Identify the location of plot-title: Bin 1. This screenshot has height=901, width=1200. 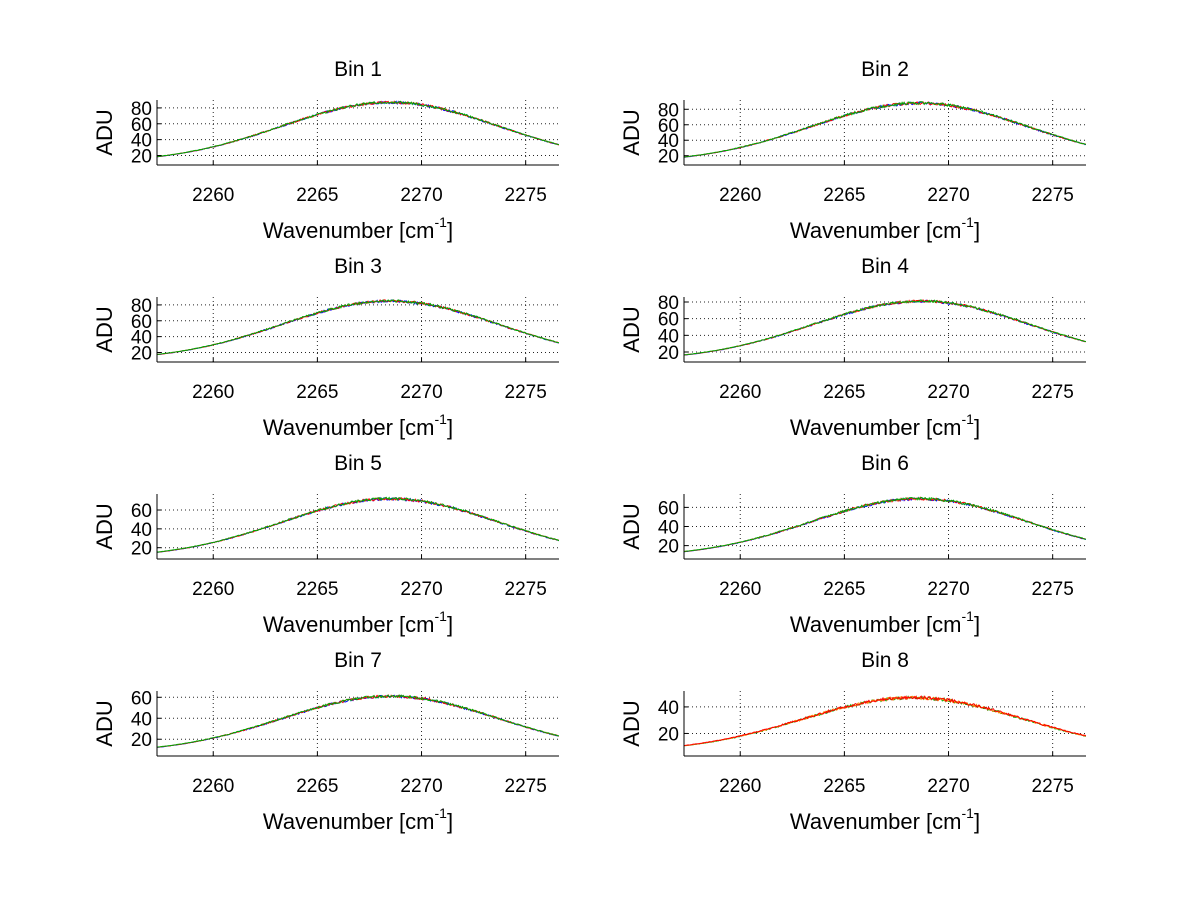
(358, 69).